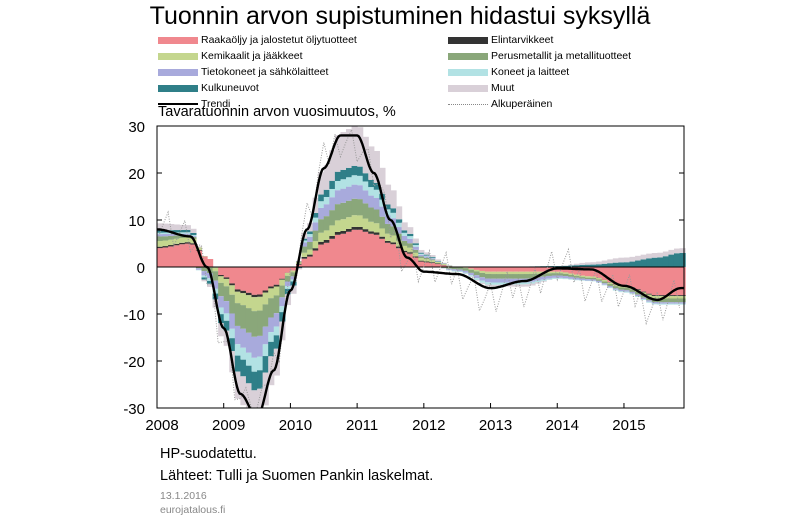  I want to click on x-tick-label: 2010, so click(295, 425).